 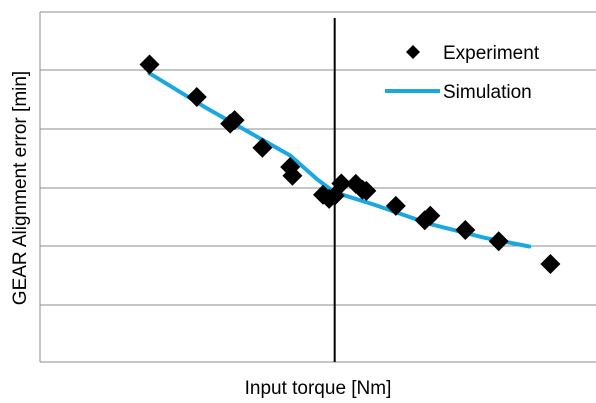 What do you see at coordinates (462, 73) in the screenshot?
I see `legend: Experiment Simulation` at bounding box center [462, 73].